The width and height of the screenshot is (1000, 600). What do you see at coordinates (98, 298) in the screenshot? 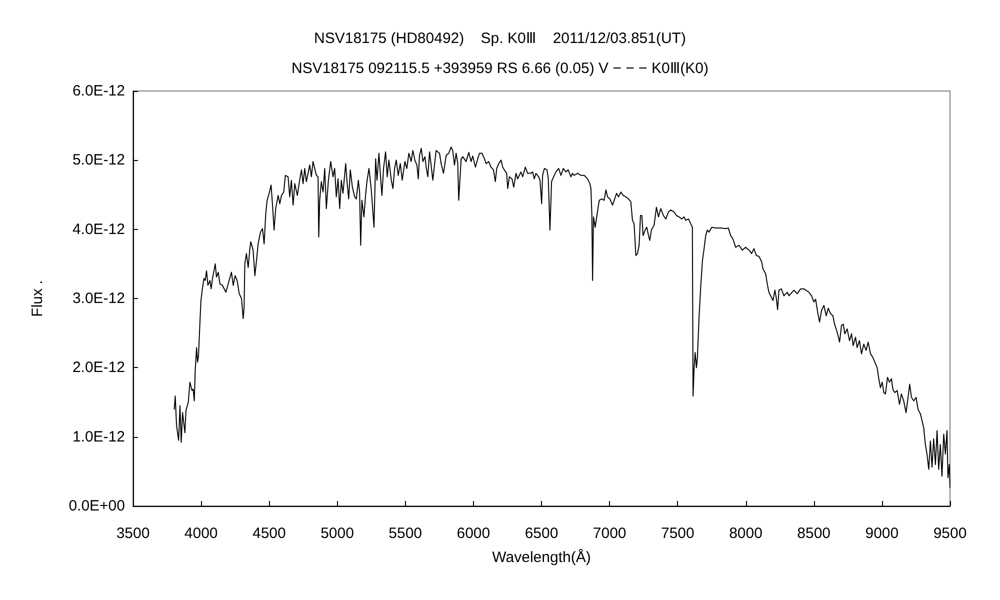
I see `y-tick-label: 3.0E-12` at bounding box center [98, 298].